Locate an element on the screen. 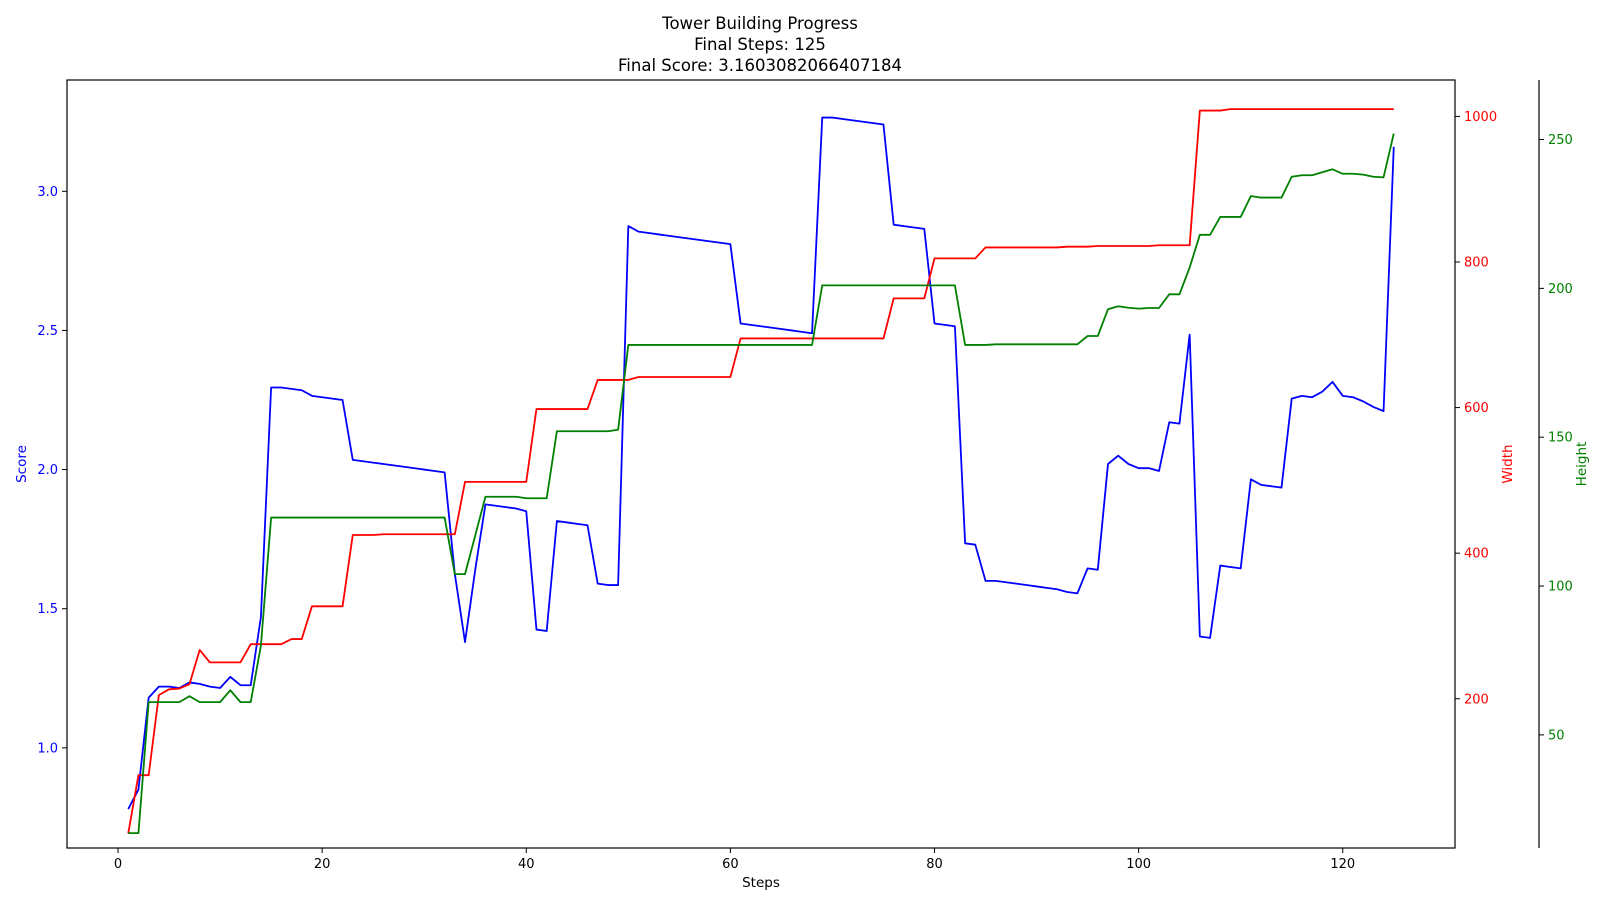 This screenshot has height=900, width=1600. score-tick-label: 2.5 is located at coordinates (47, 331).